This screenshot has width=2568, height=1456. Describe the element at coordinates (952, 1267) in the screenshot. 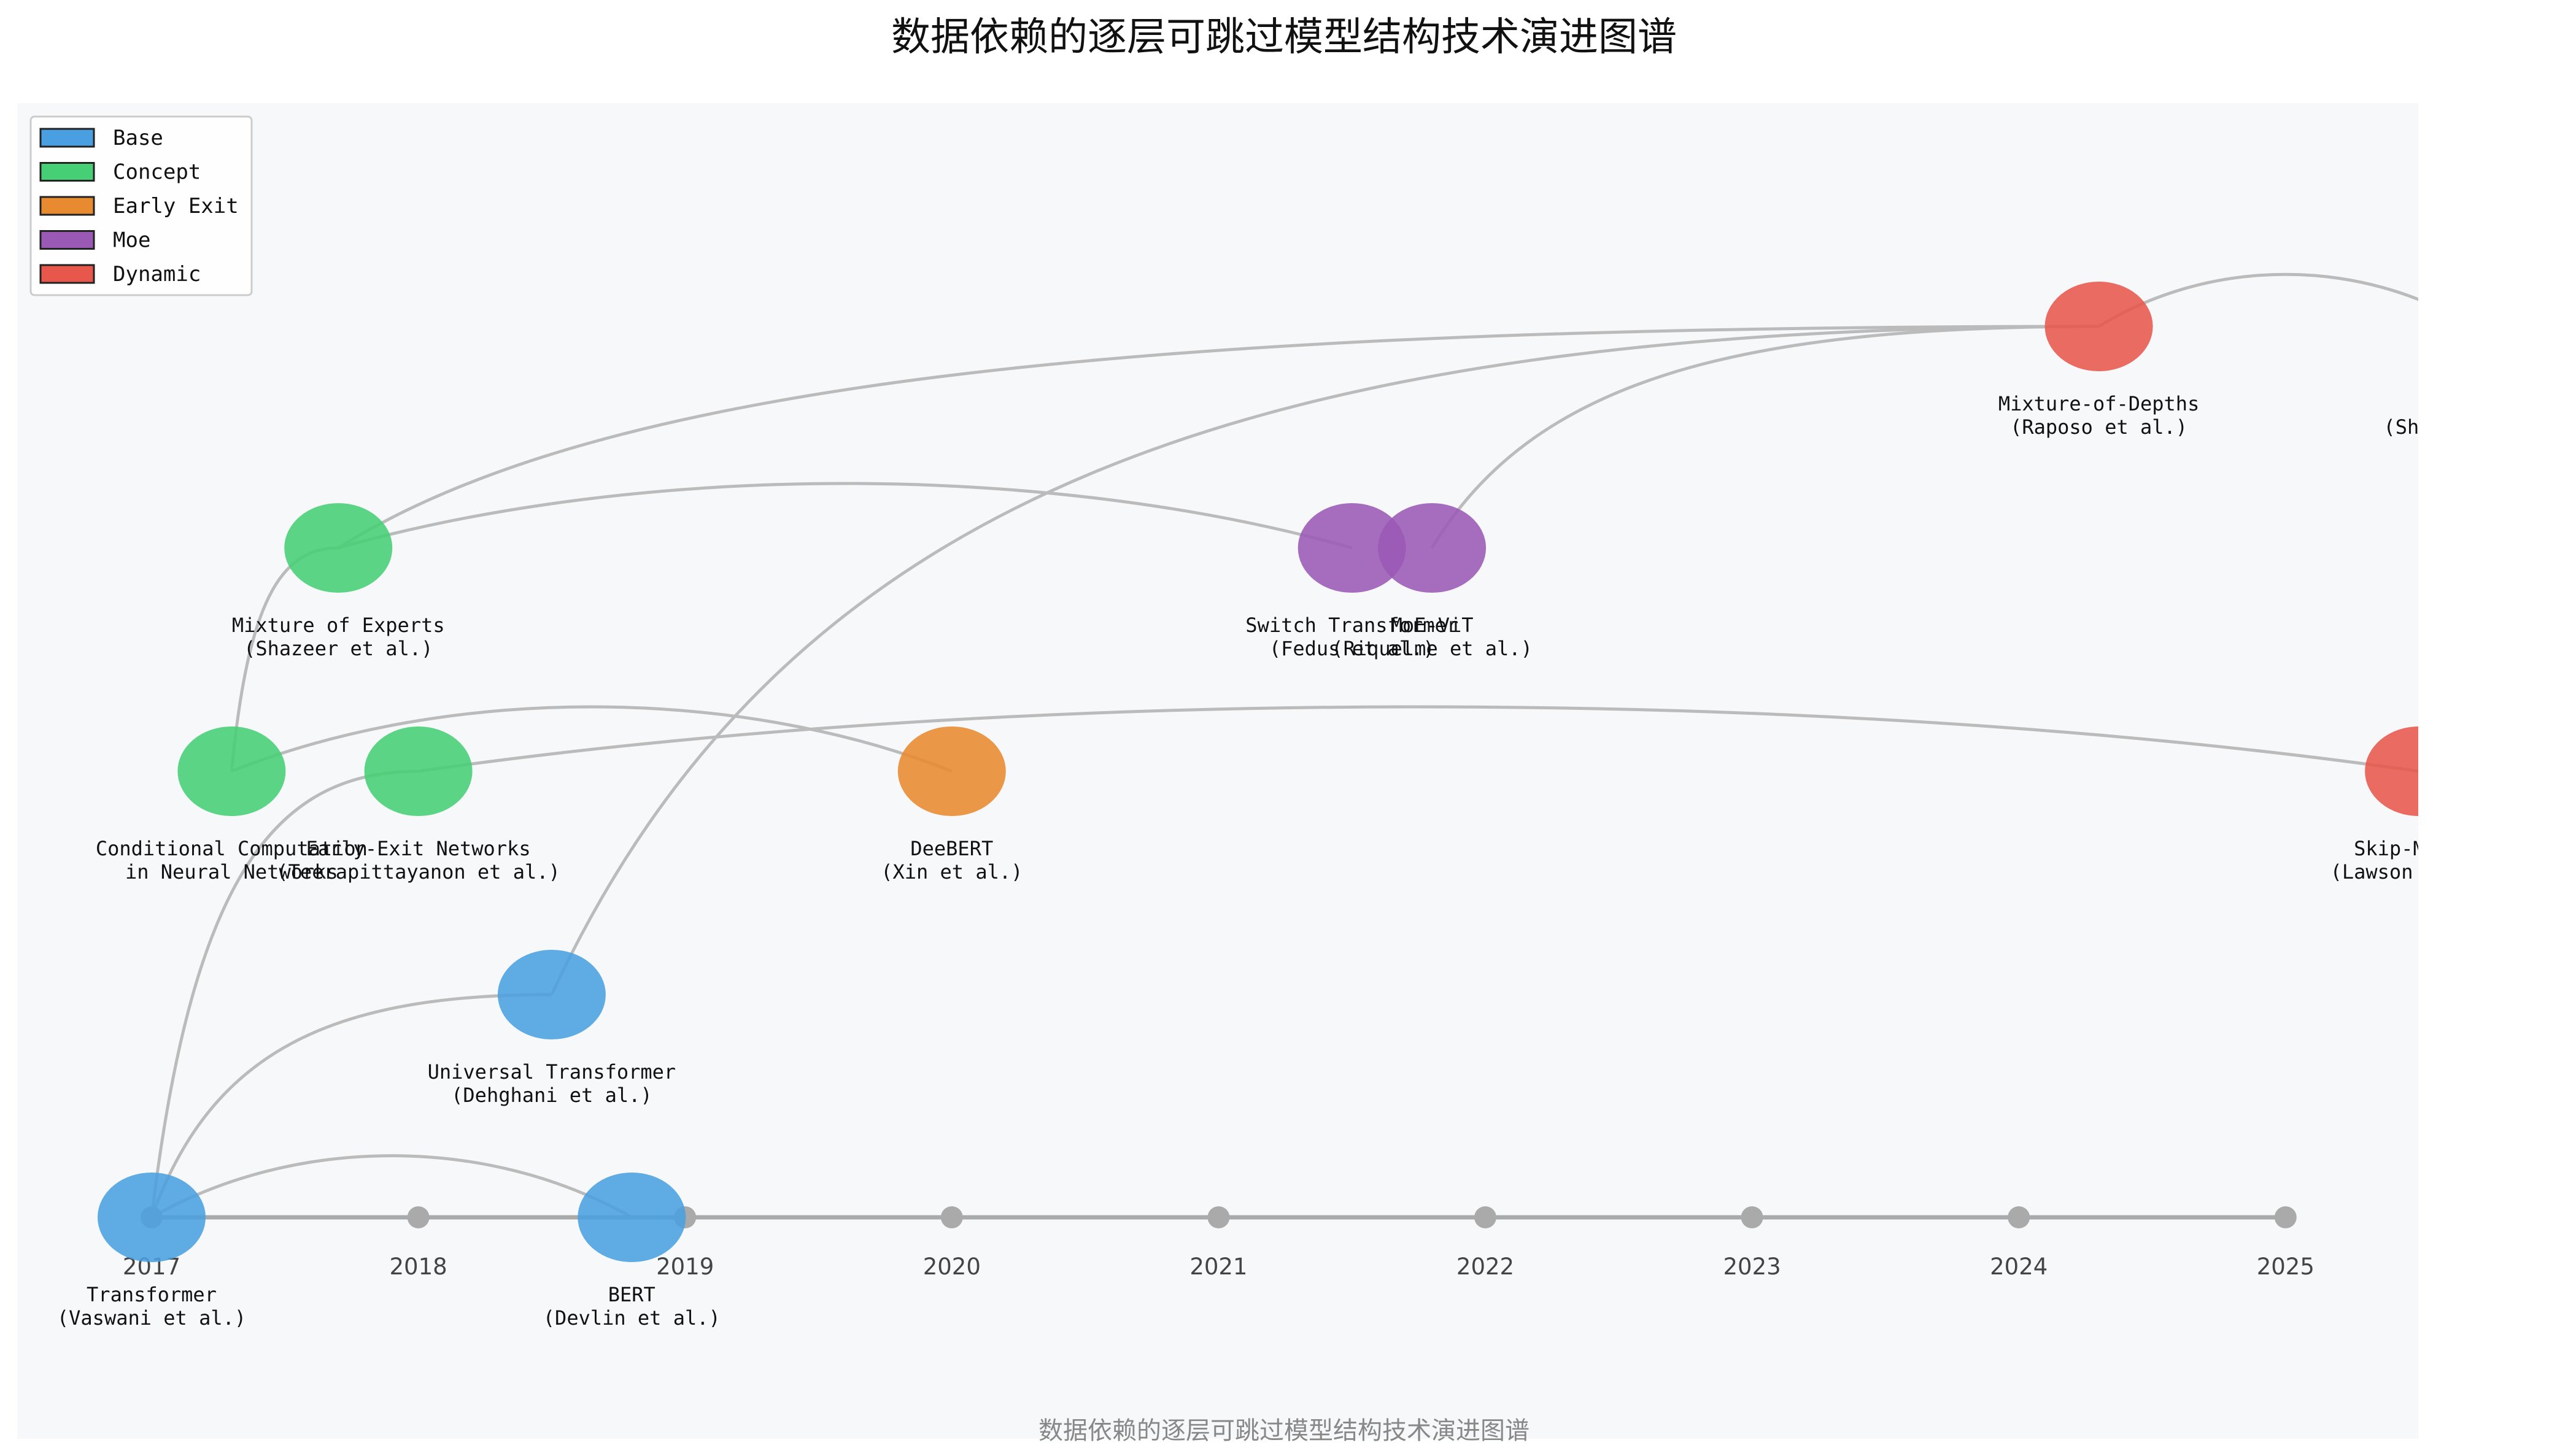

I see `timeline-year-label: 2020` at that location.